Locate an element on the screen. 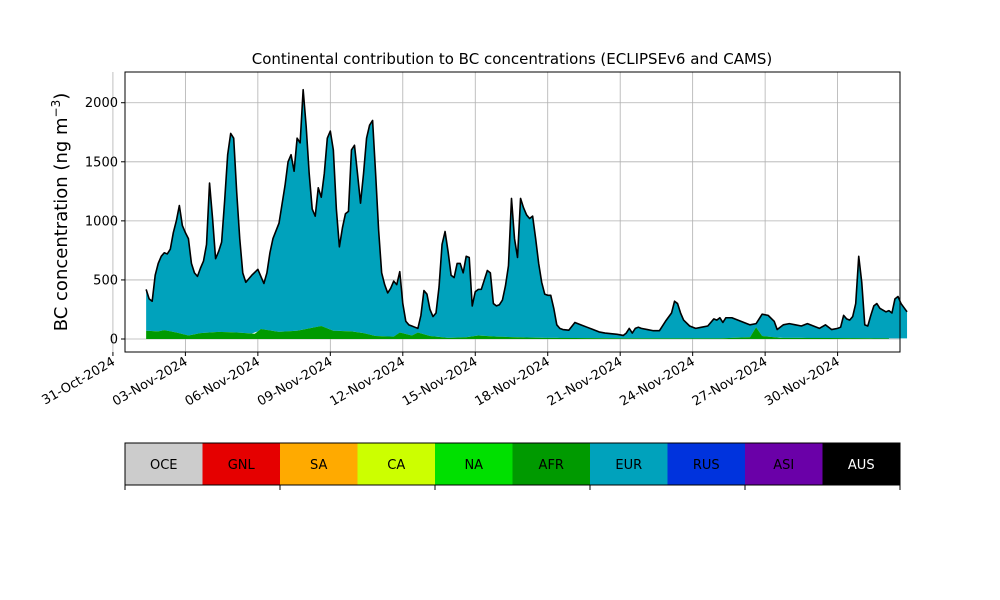  legend-frame is located at coordinates (512, 464).